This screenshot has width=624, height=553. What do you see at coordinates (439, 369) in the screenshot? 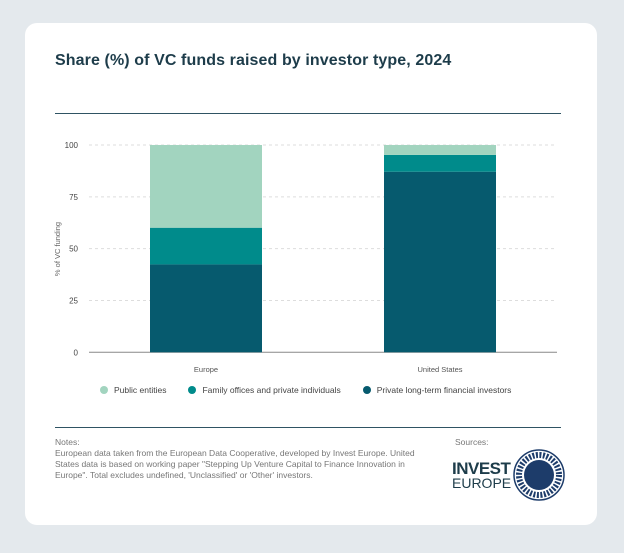
I see `x-tick-label: United States` at bounding box center [439, 369].